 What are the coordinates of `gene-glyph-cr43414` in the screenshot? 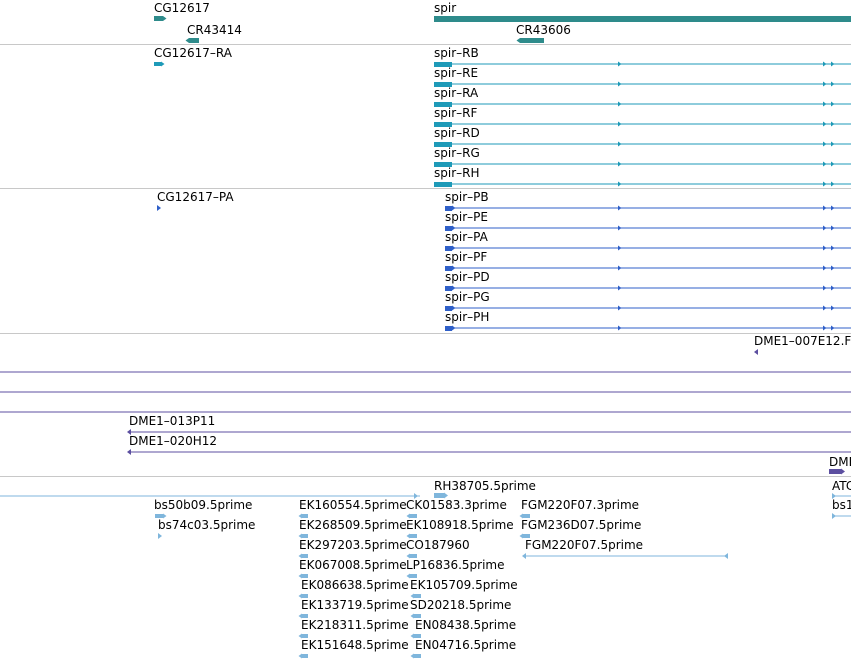 It's located at (194, 40).